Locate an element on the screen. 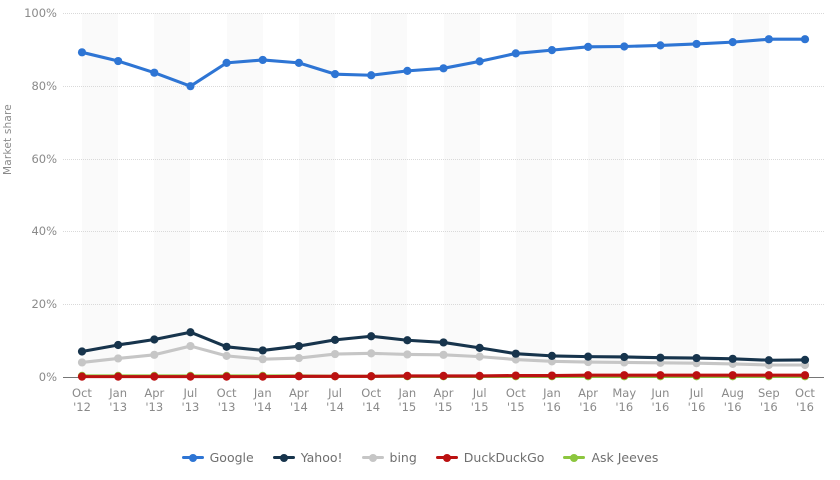  x-axis-tick-label: Apr '13 is located at coordinates (154, 400).